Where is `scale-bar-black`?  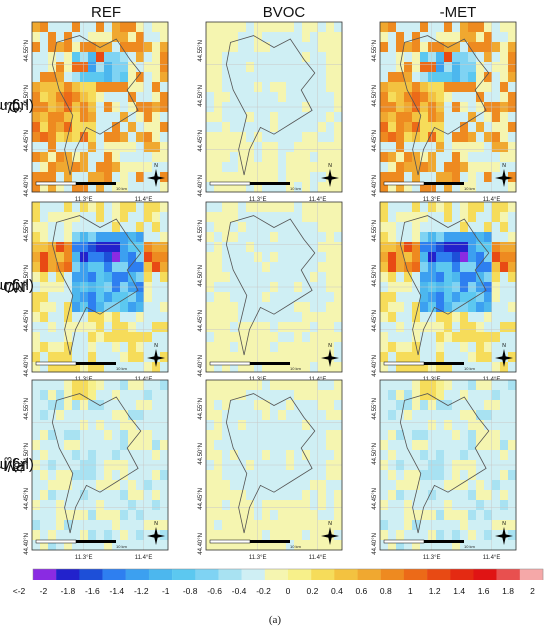 scale-bar-black is located at coordinates (270, 363).